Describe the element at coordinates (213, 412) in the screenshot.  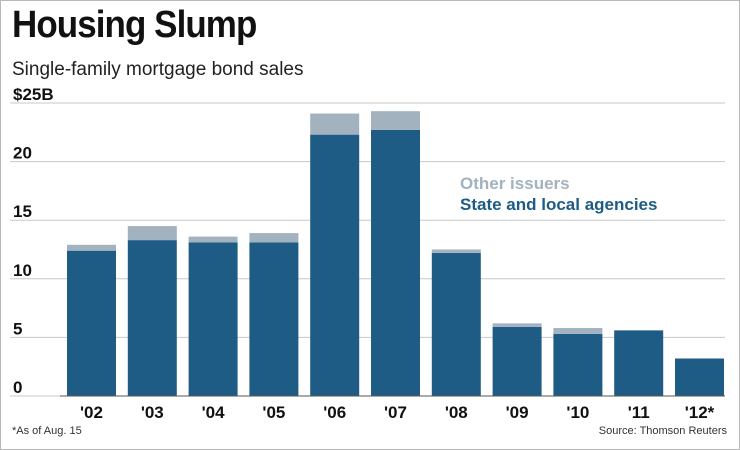
I see `x-tick-label: '04` at that location.